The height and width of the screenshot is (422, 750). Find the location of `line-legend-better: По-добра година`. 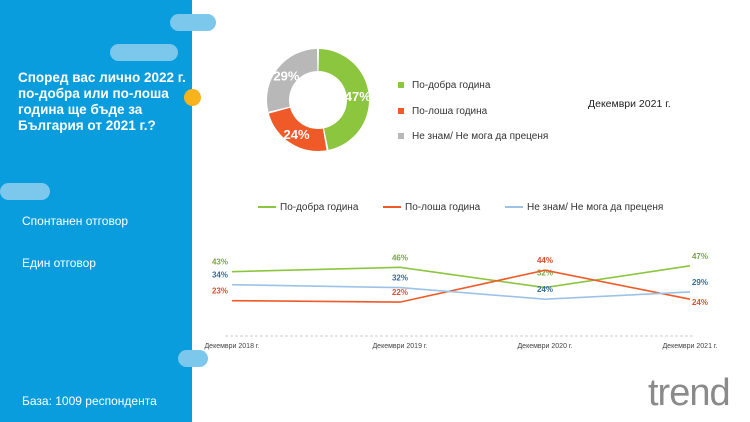

line-legend-better: По-добра година is located at coordinates (308, 207).